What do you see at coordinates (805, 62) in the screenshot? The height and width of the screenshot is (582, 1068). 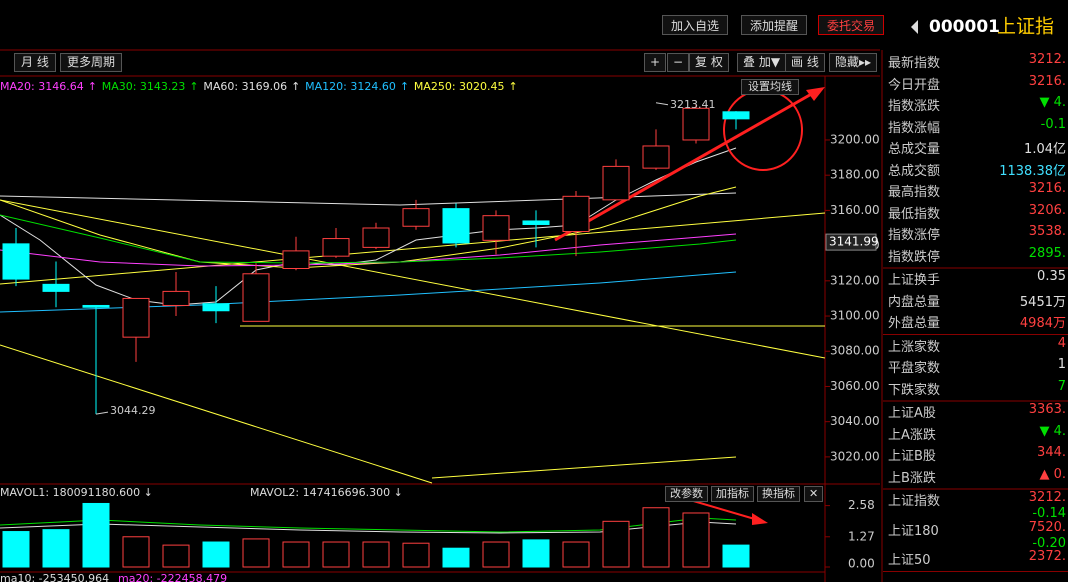 I see `chart-tool: 画 线` at bounding box center [805, 62].